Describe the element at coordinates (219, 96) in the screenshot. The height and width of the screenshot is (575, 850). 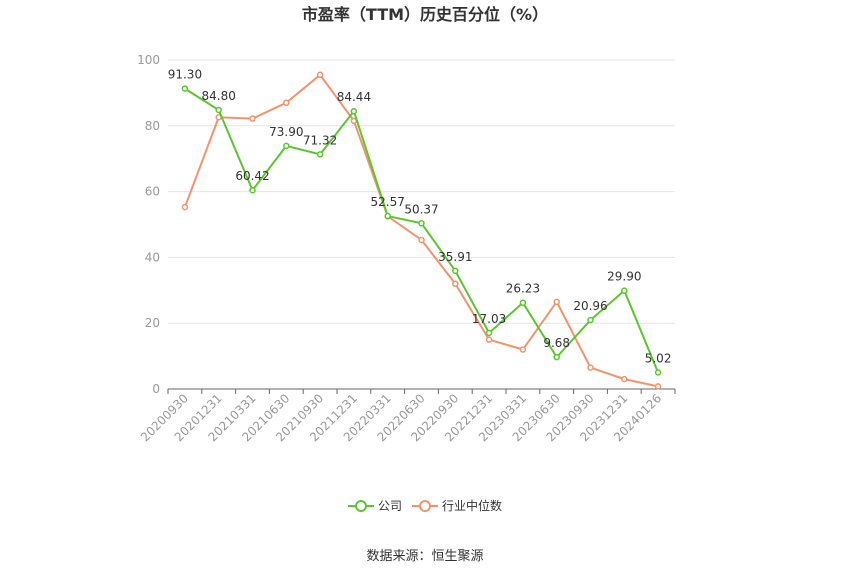
I see `data-label: 84.80` at that location.